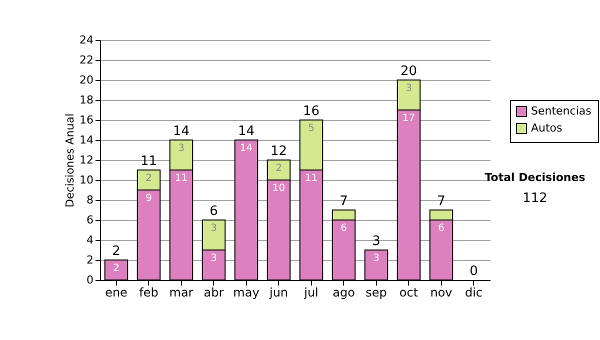 This screenshot has height=340, width=600. What do you see at coordinates (408, 293) in the screenshot?
I see `x-tick-label: oct` at bounding box center [408, 293].